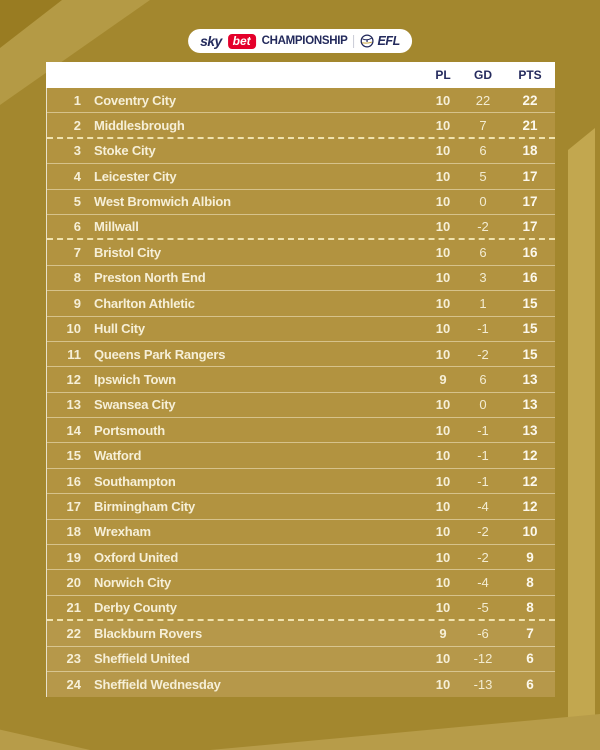  What do you see at coordinates (135, 379) in the screenshot?
I see `team-name-cell: Ipswich Town` at bounding box center [135, 379].